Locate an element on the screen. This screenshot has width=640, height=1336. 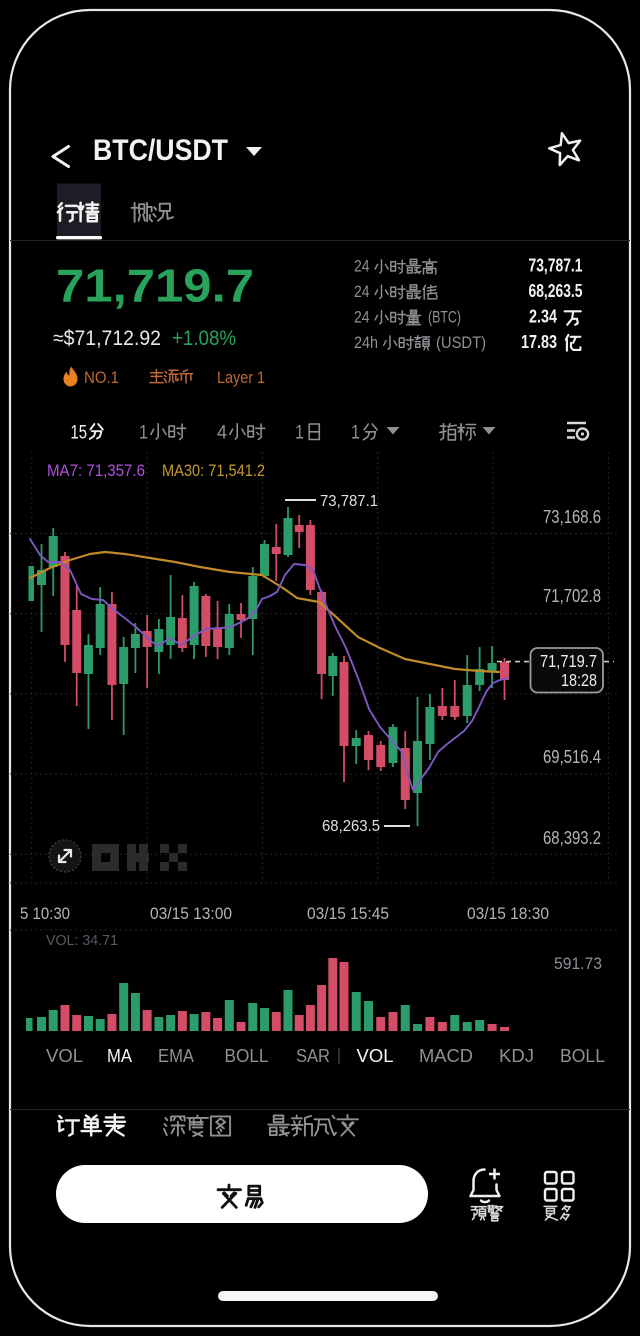
svg-text: BTC/USDT is located at coordinates (160, 150).